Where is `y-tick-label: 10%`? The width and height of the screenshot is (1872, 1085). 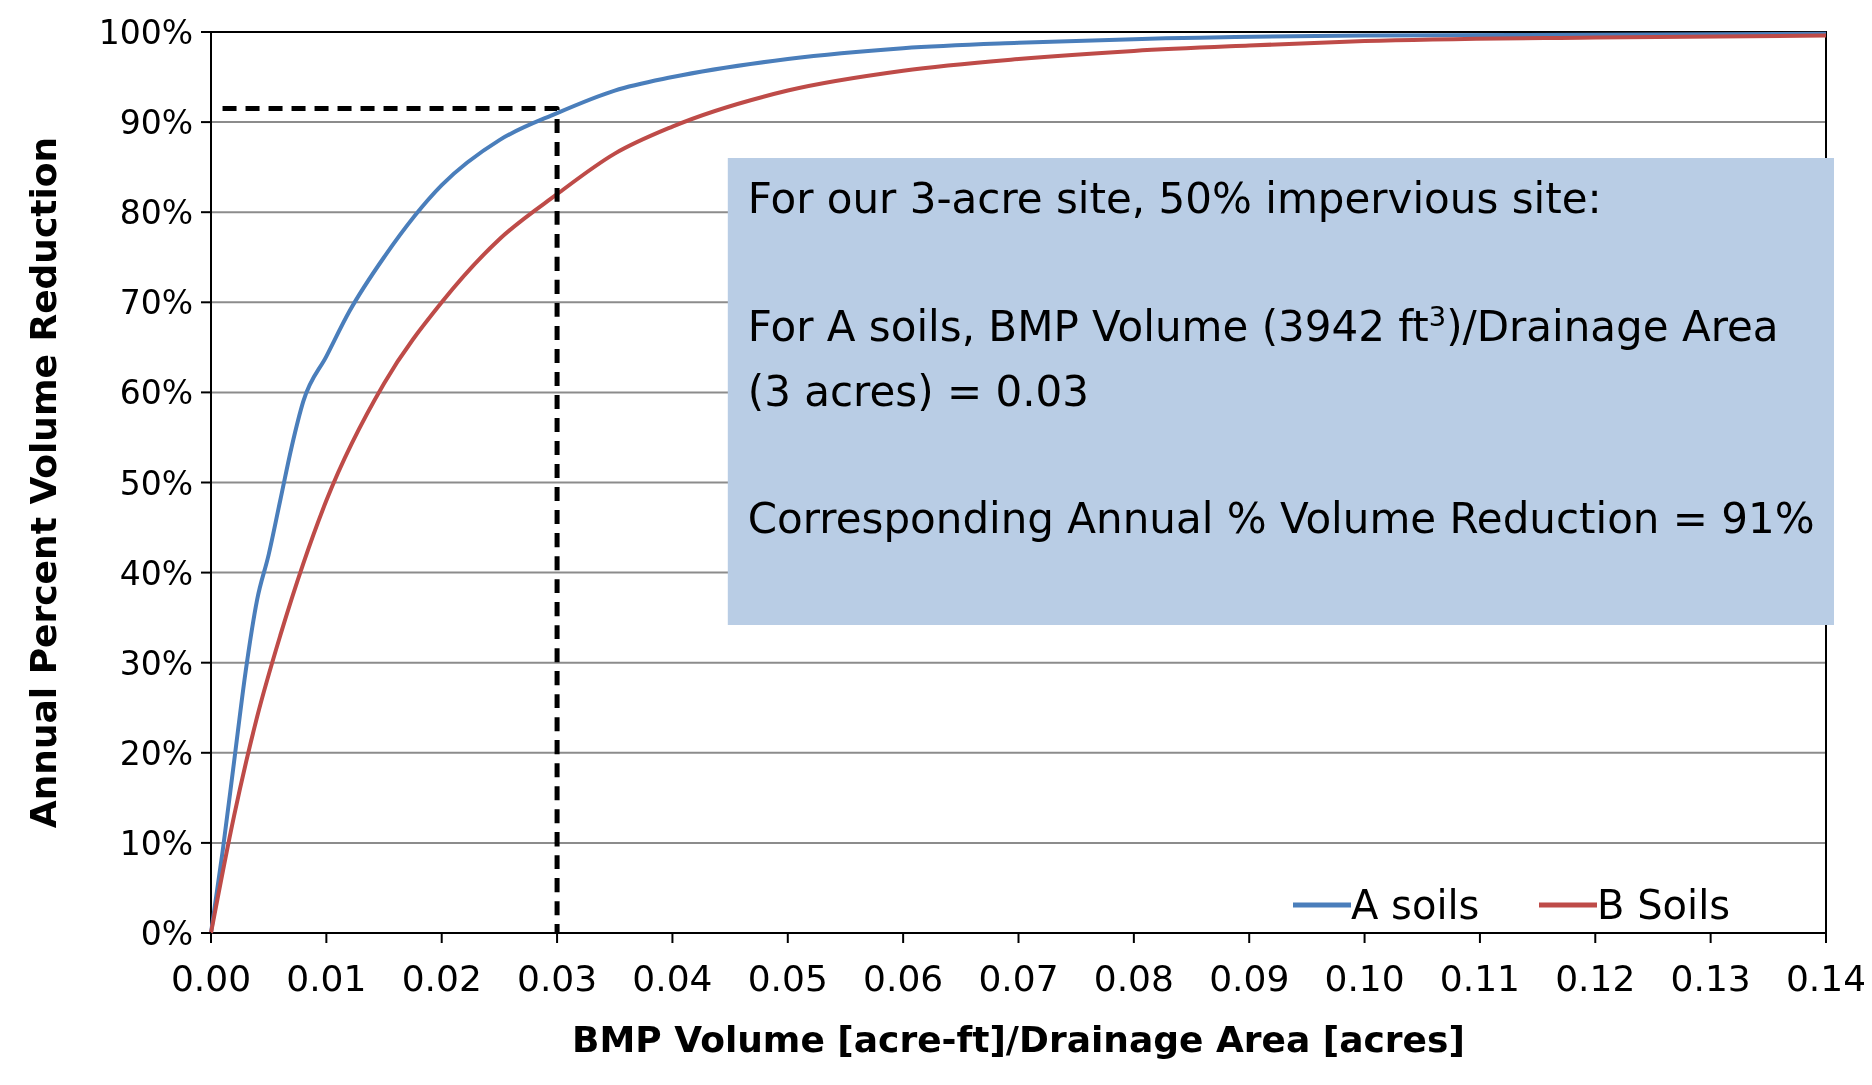 y-tick-label: 10% is located at coordinates (156, 843).